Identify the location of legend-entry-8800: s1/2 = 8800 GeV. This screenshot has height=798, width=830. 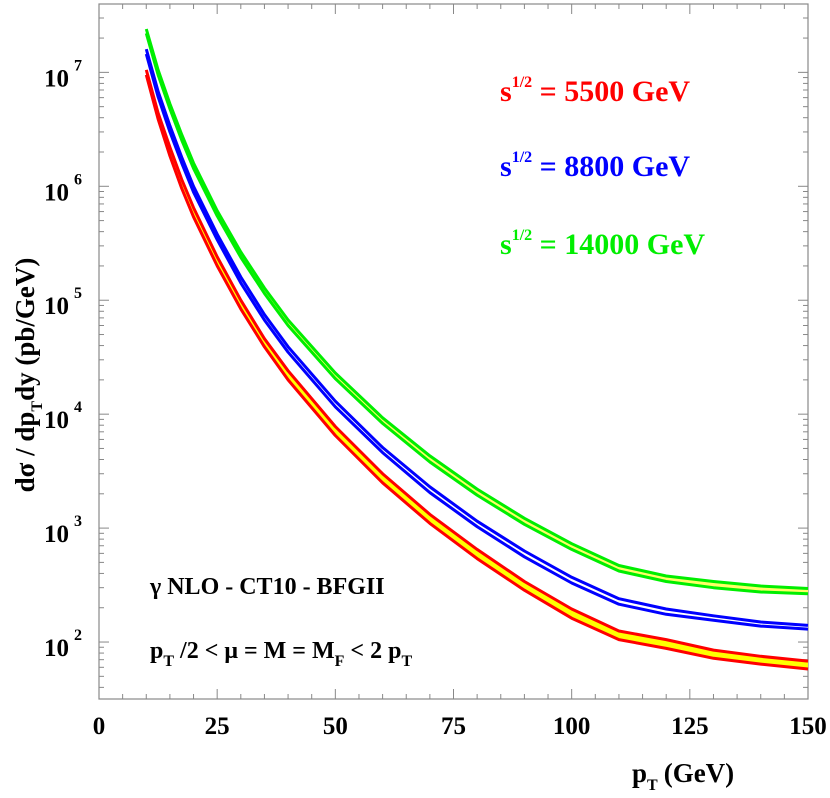
(595, 166).